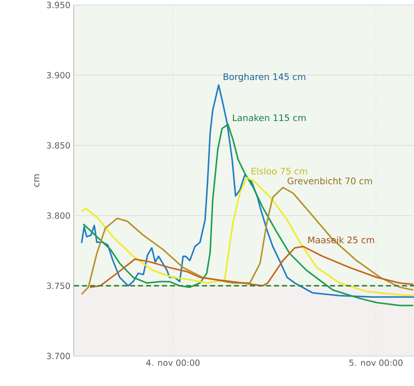  I want to click on y-tick-label: 3.800, so click(58, 215).